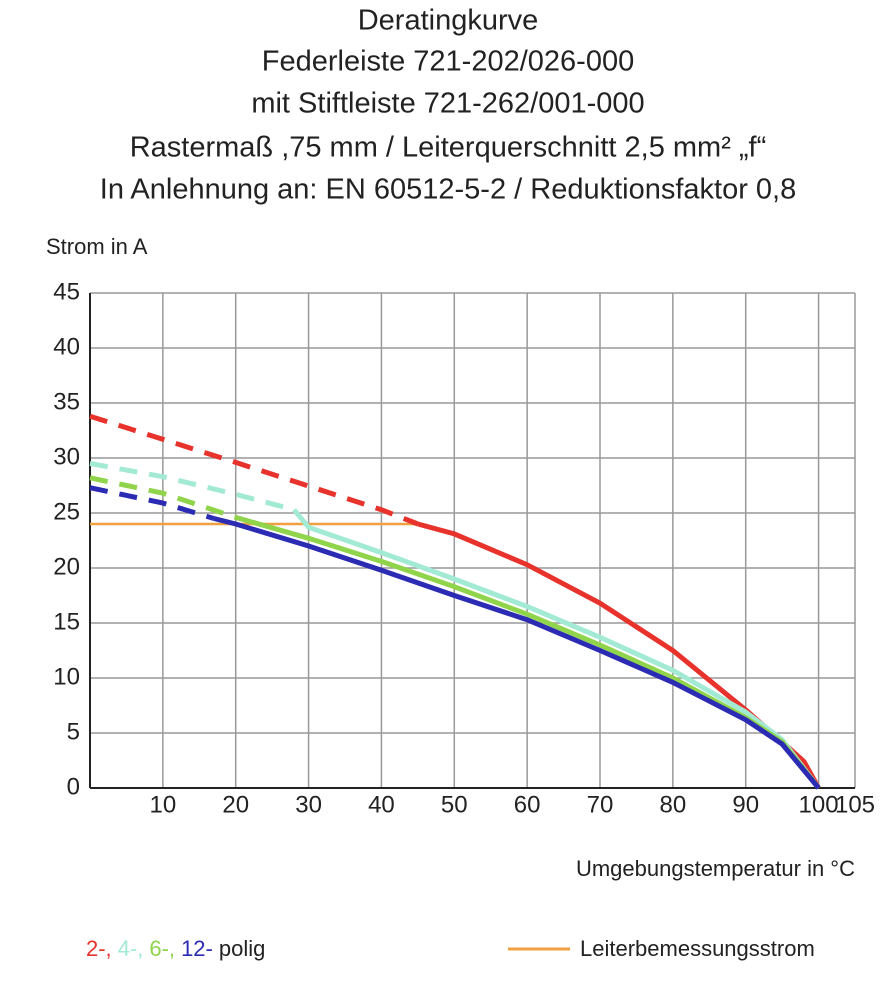 This screenshot has height=1000, width=896. I want to click on y-tick-label: 30, so click(66, 456).